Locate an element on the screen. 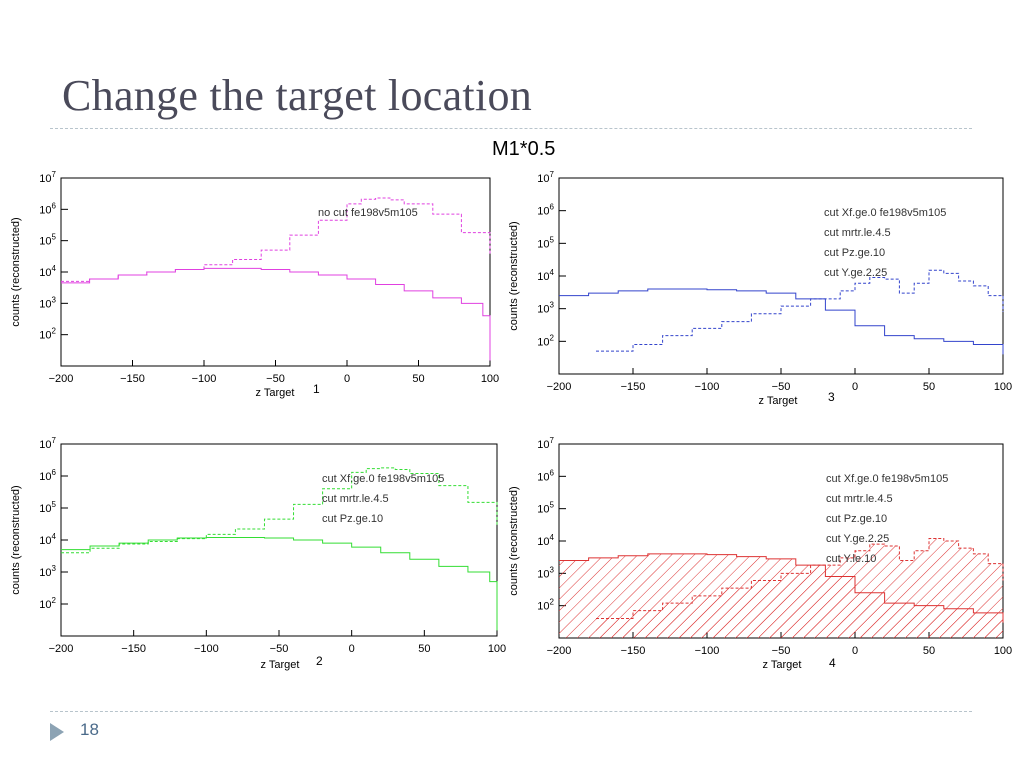  footer-arrow-icon is located at coordinates (57, 732).